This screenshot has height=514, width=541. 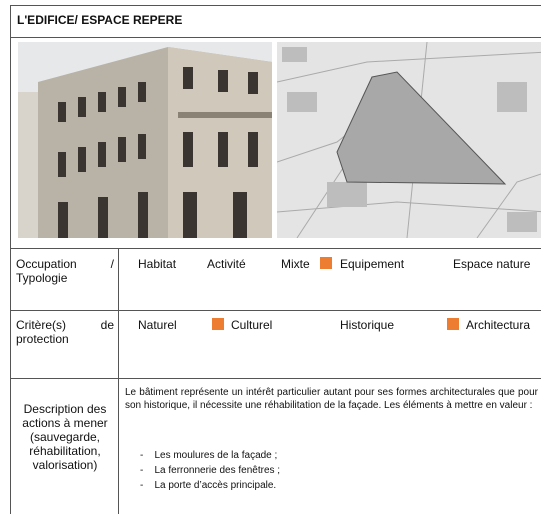 I want to click on option: Architectura, so click(x=498, y=325).